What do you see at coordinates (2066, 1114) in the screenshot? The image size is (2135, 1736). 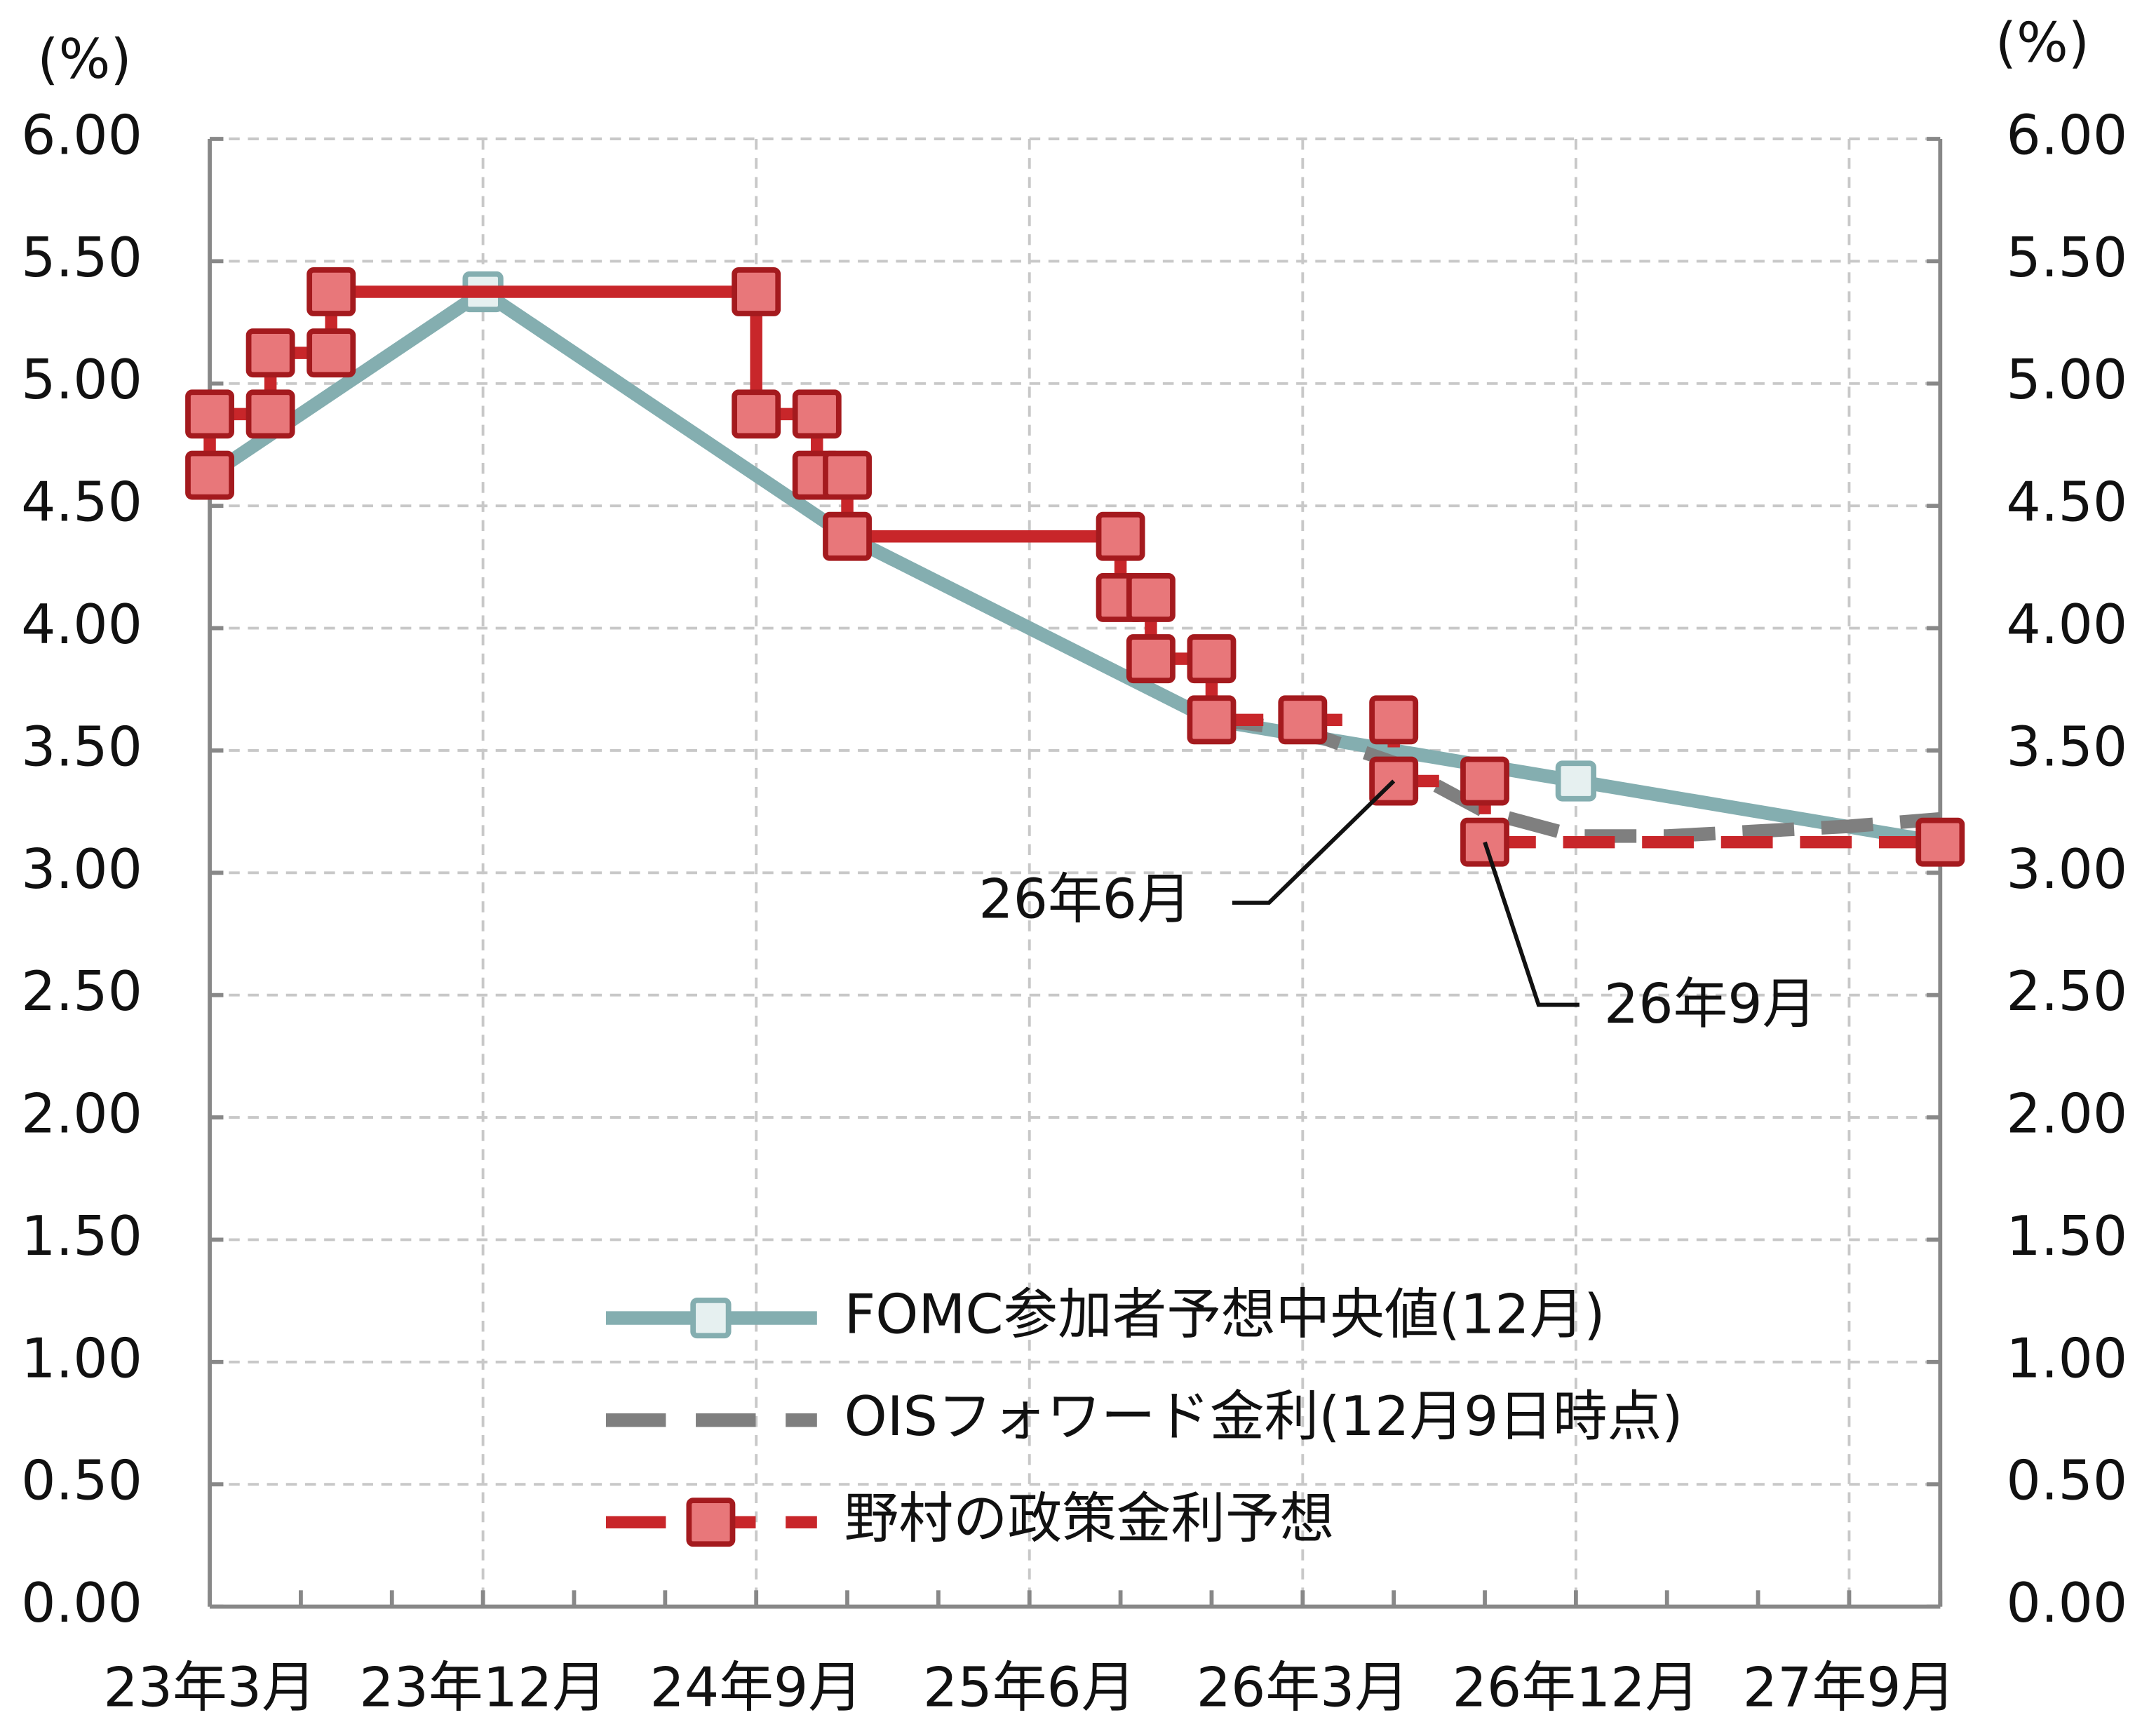 I see `y2-tick-label: 2.00` at bounding box center [2066, 1114].